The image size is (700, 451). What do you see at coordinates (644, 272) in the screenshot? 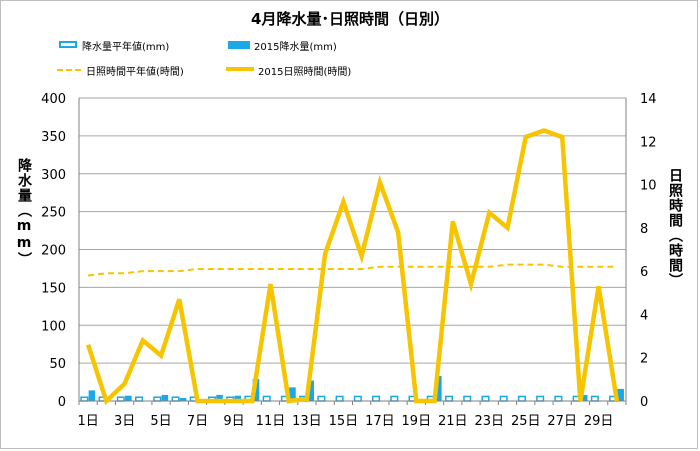
I see `y-right-tick-label: 6` at bounding box center [644, 272].